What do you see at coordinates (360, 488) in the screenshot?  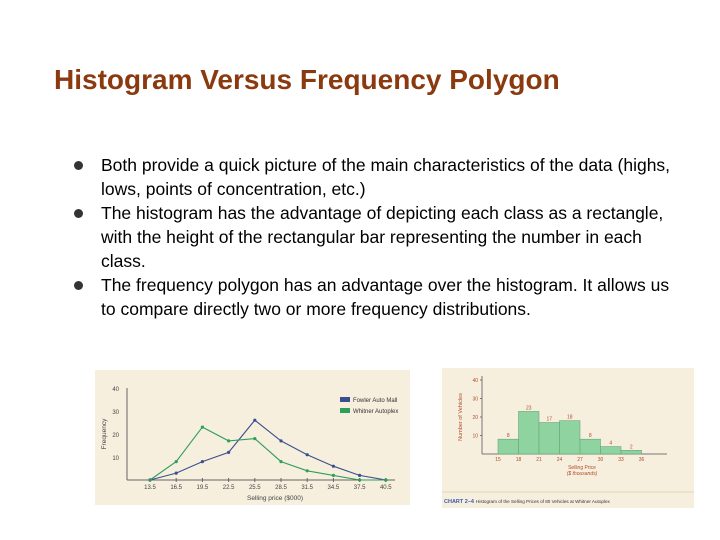 I see `x-tick-label: 37.5` at bounding box center [360, 488].